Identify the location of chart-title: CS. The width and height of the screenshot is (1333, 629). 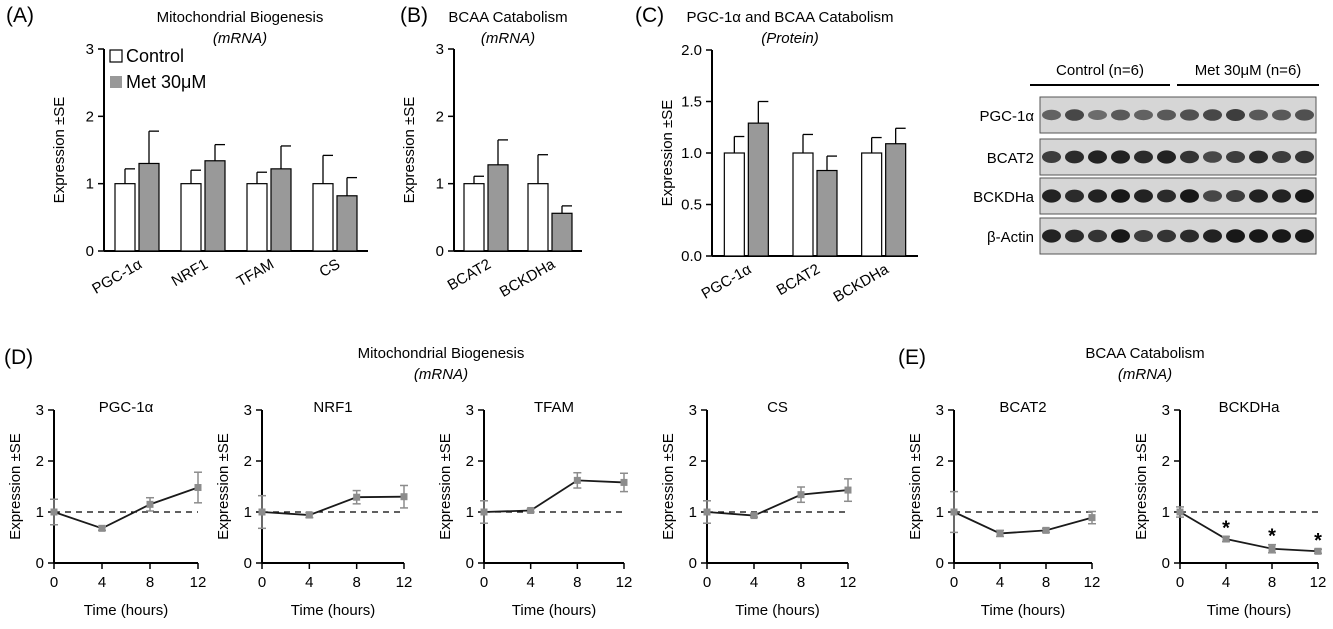
(777, 407).